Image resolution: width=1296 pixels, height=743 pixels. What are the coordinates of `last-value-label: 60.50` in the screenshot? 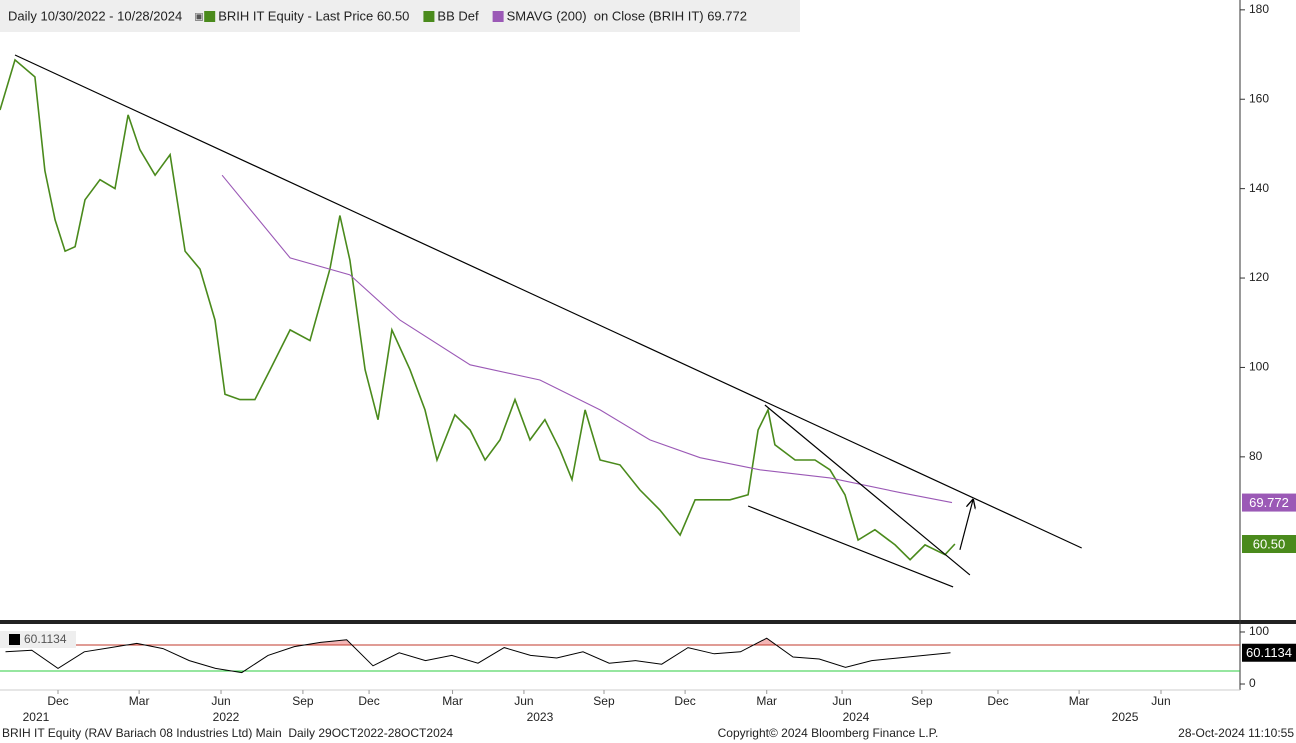 It's located at (1269, 543).